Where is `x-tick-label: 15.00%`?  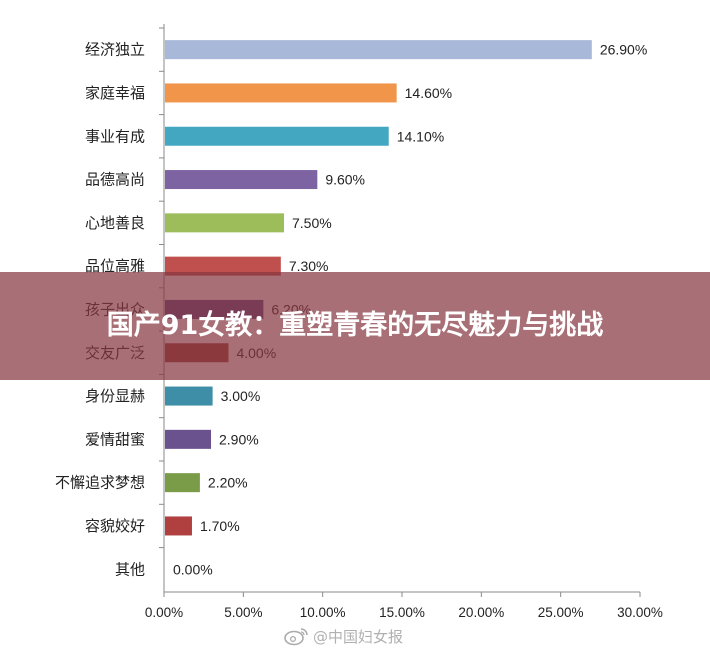 x-tick-label: 15.00% is located at coordinates (402, 612).